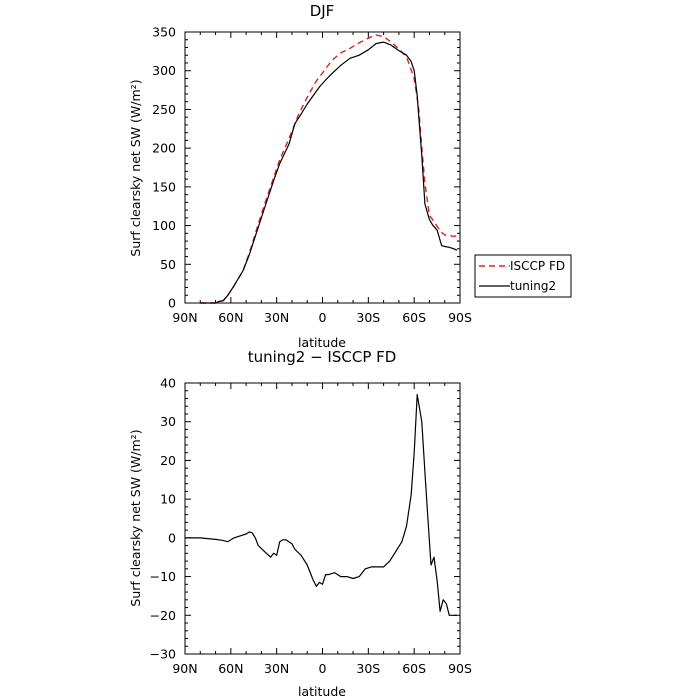 Image resolution: width=700 pixels, height=700 pixels. Describe the element at coordinates (163, 615) in the screenshot. I see `bottom-y-tick-label: −20` at that location.